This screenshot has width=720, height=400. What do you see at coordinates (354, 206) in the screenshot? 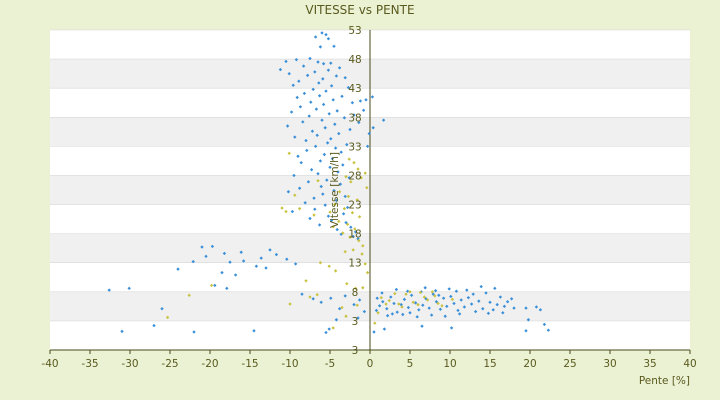
I see `y-tick-label: 23` at bounding box center [354, 206].